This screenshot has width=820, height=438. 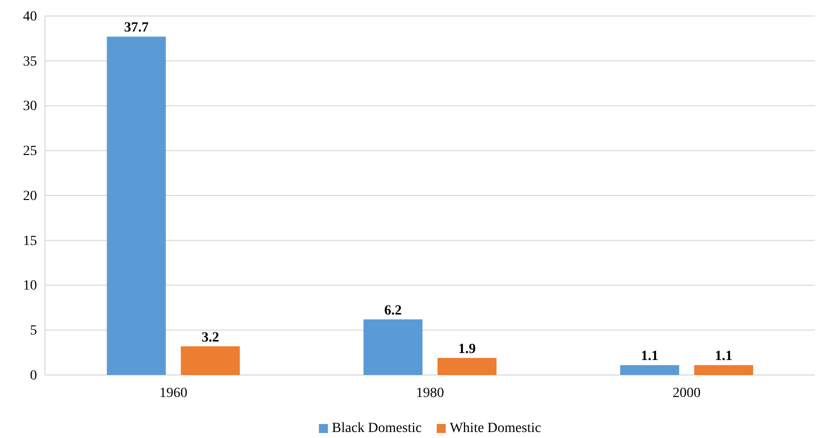 I want to click on y-tick-label: 20, so click(x=30, y=196).